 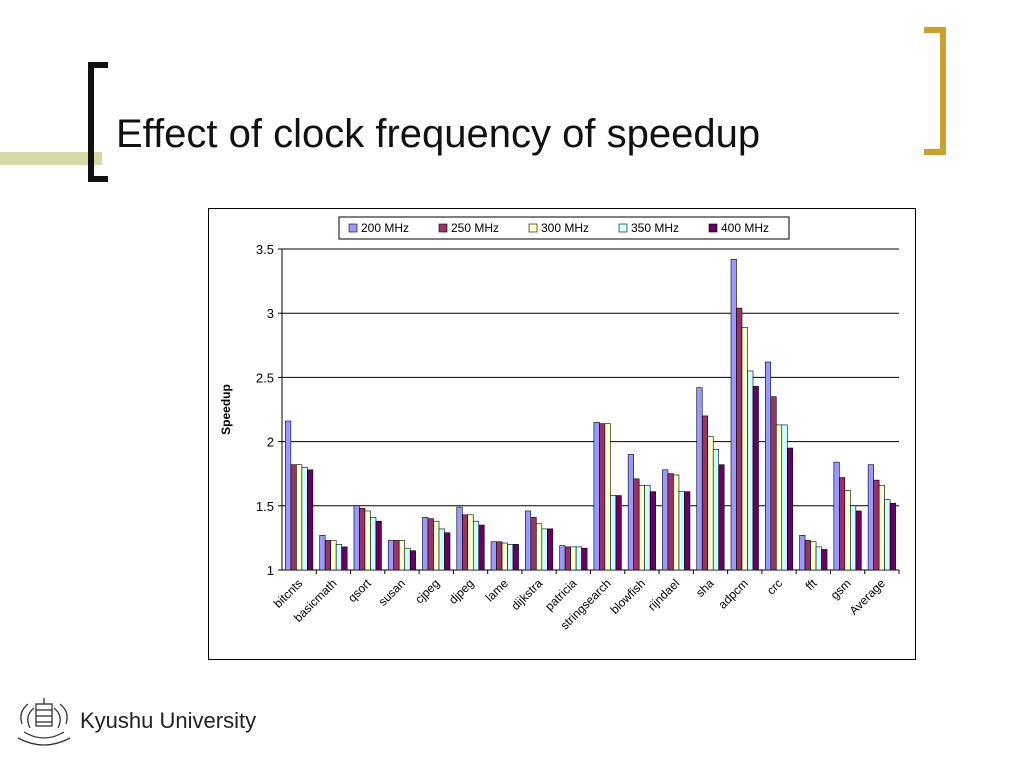 I want to click on y-tick-label: 3, so click(x=270, y=313).